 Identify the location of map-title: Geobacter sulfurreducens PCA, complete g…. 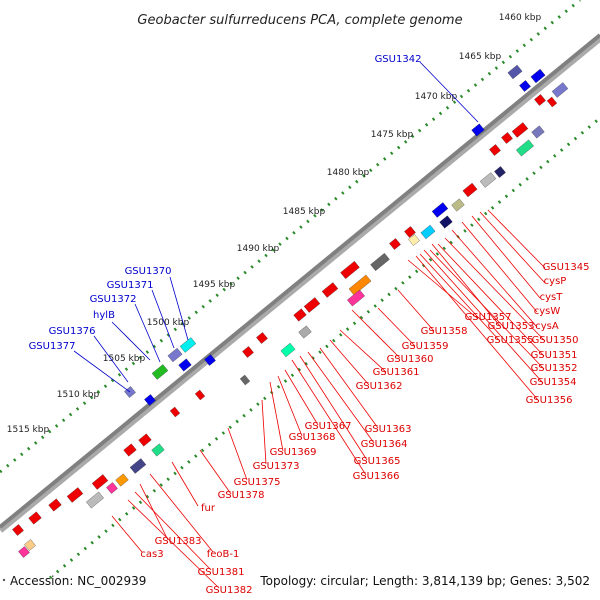
(299, 20).